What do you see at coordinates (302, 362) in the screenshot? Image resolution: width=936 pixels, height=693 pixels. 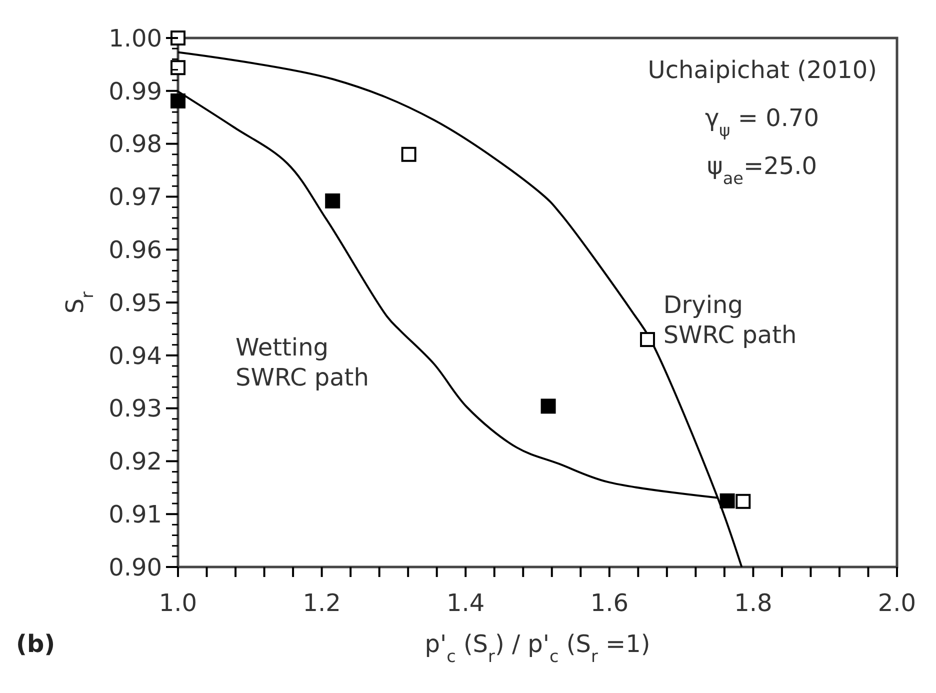 I see `annotation: Wetting SWRC path` at bounding box center [302, 362].